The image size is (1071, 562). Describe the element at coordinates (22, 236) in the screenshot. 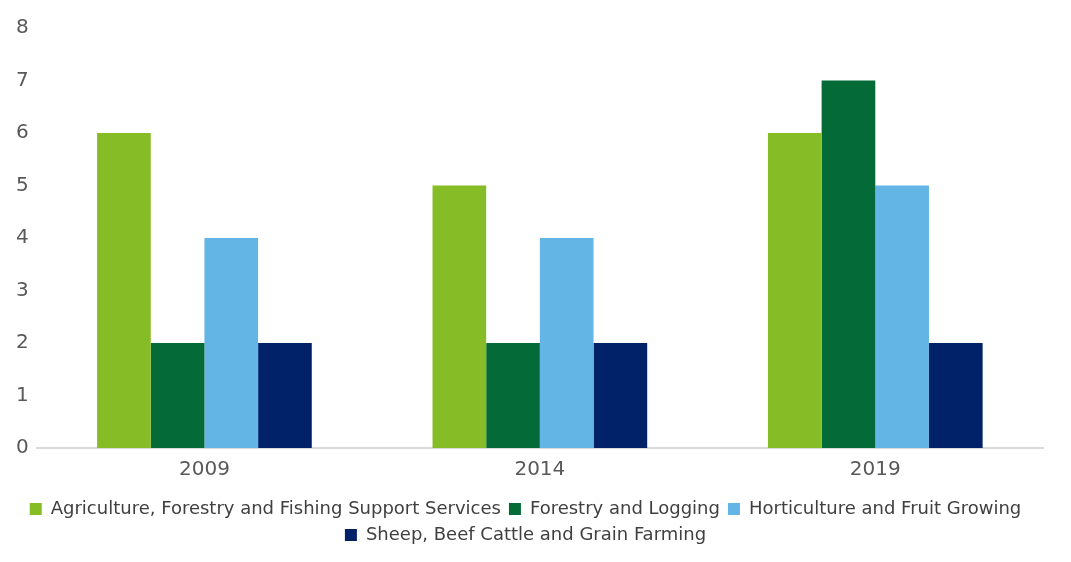

I see `y-tick-label: 4` at that location.